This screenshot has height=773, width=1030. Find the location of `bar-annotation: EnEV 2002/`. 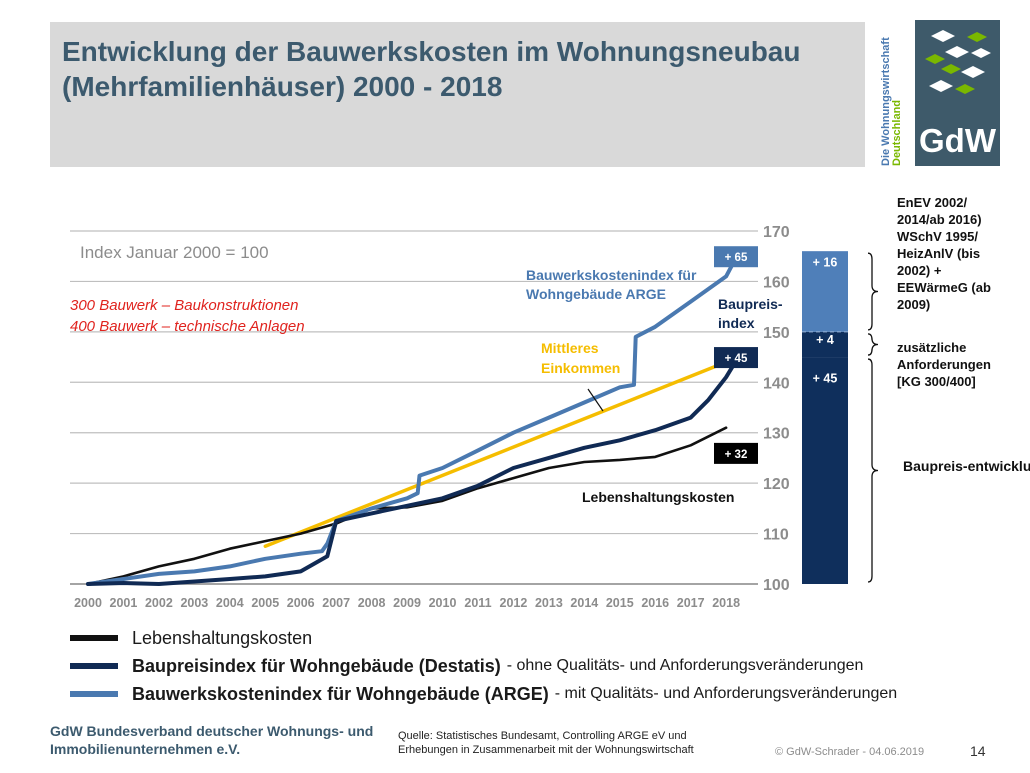

bar-annotation: EnEV 2002/ is located at coordinates (932, 202).